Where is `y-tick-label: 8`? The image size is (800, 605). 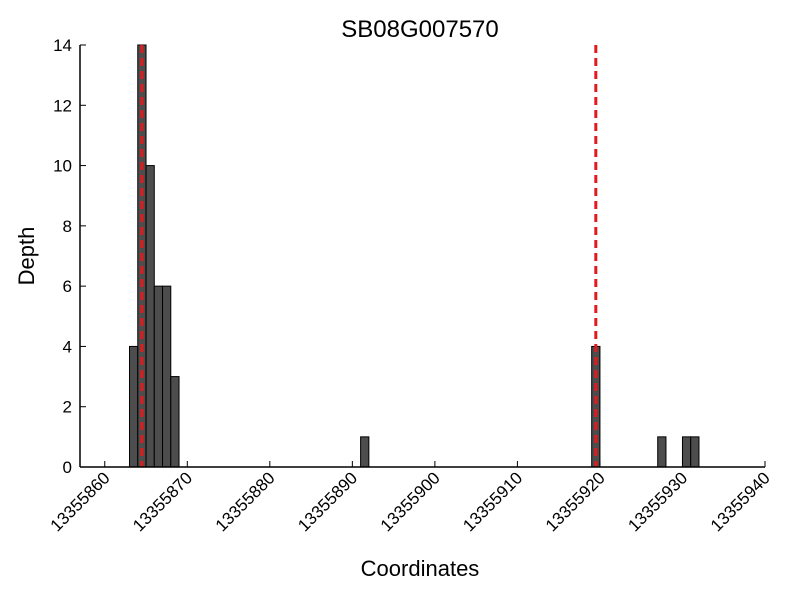
y-tick-label: 8 is located at coordinates (67, 226).